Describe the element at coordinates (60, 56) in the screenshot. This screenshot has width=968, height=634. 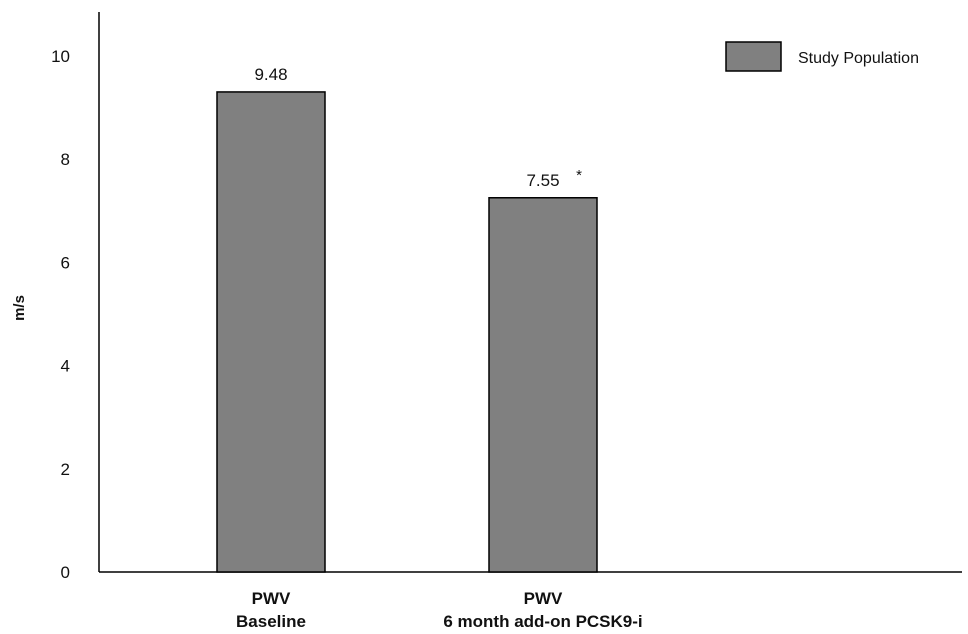
I see `y-tick-label: 10` at that location.